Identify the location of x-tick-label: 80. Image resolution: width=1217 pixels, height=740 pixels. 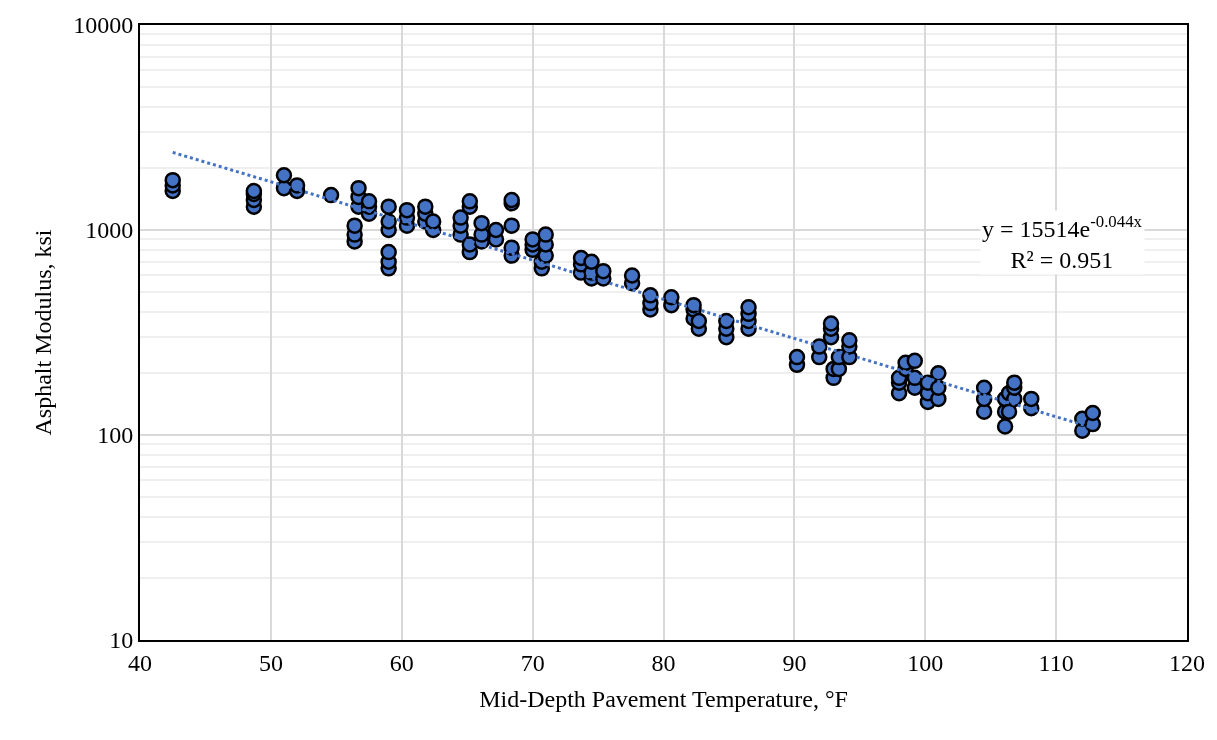
(663, 662).